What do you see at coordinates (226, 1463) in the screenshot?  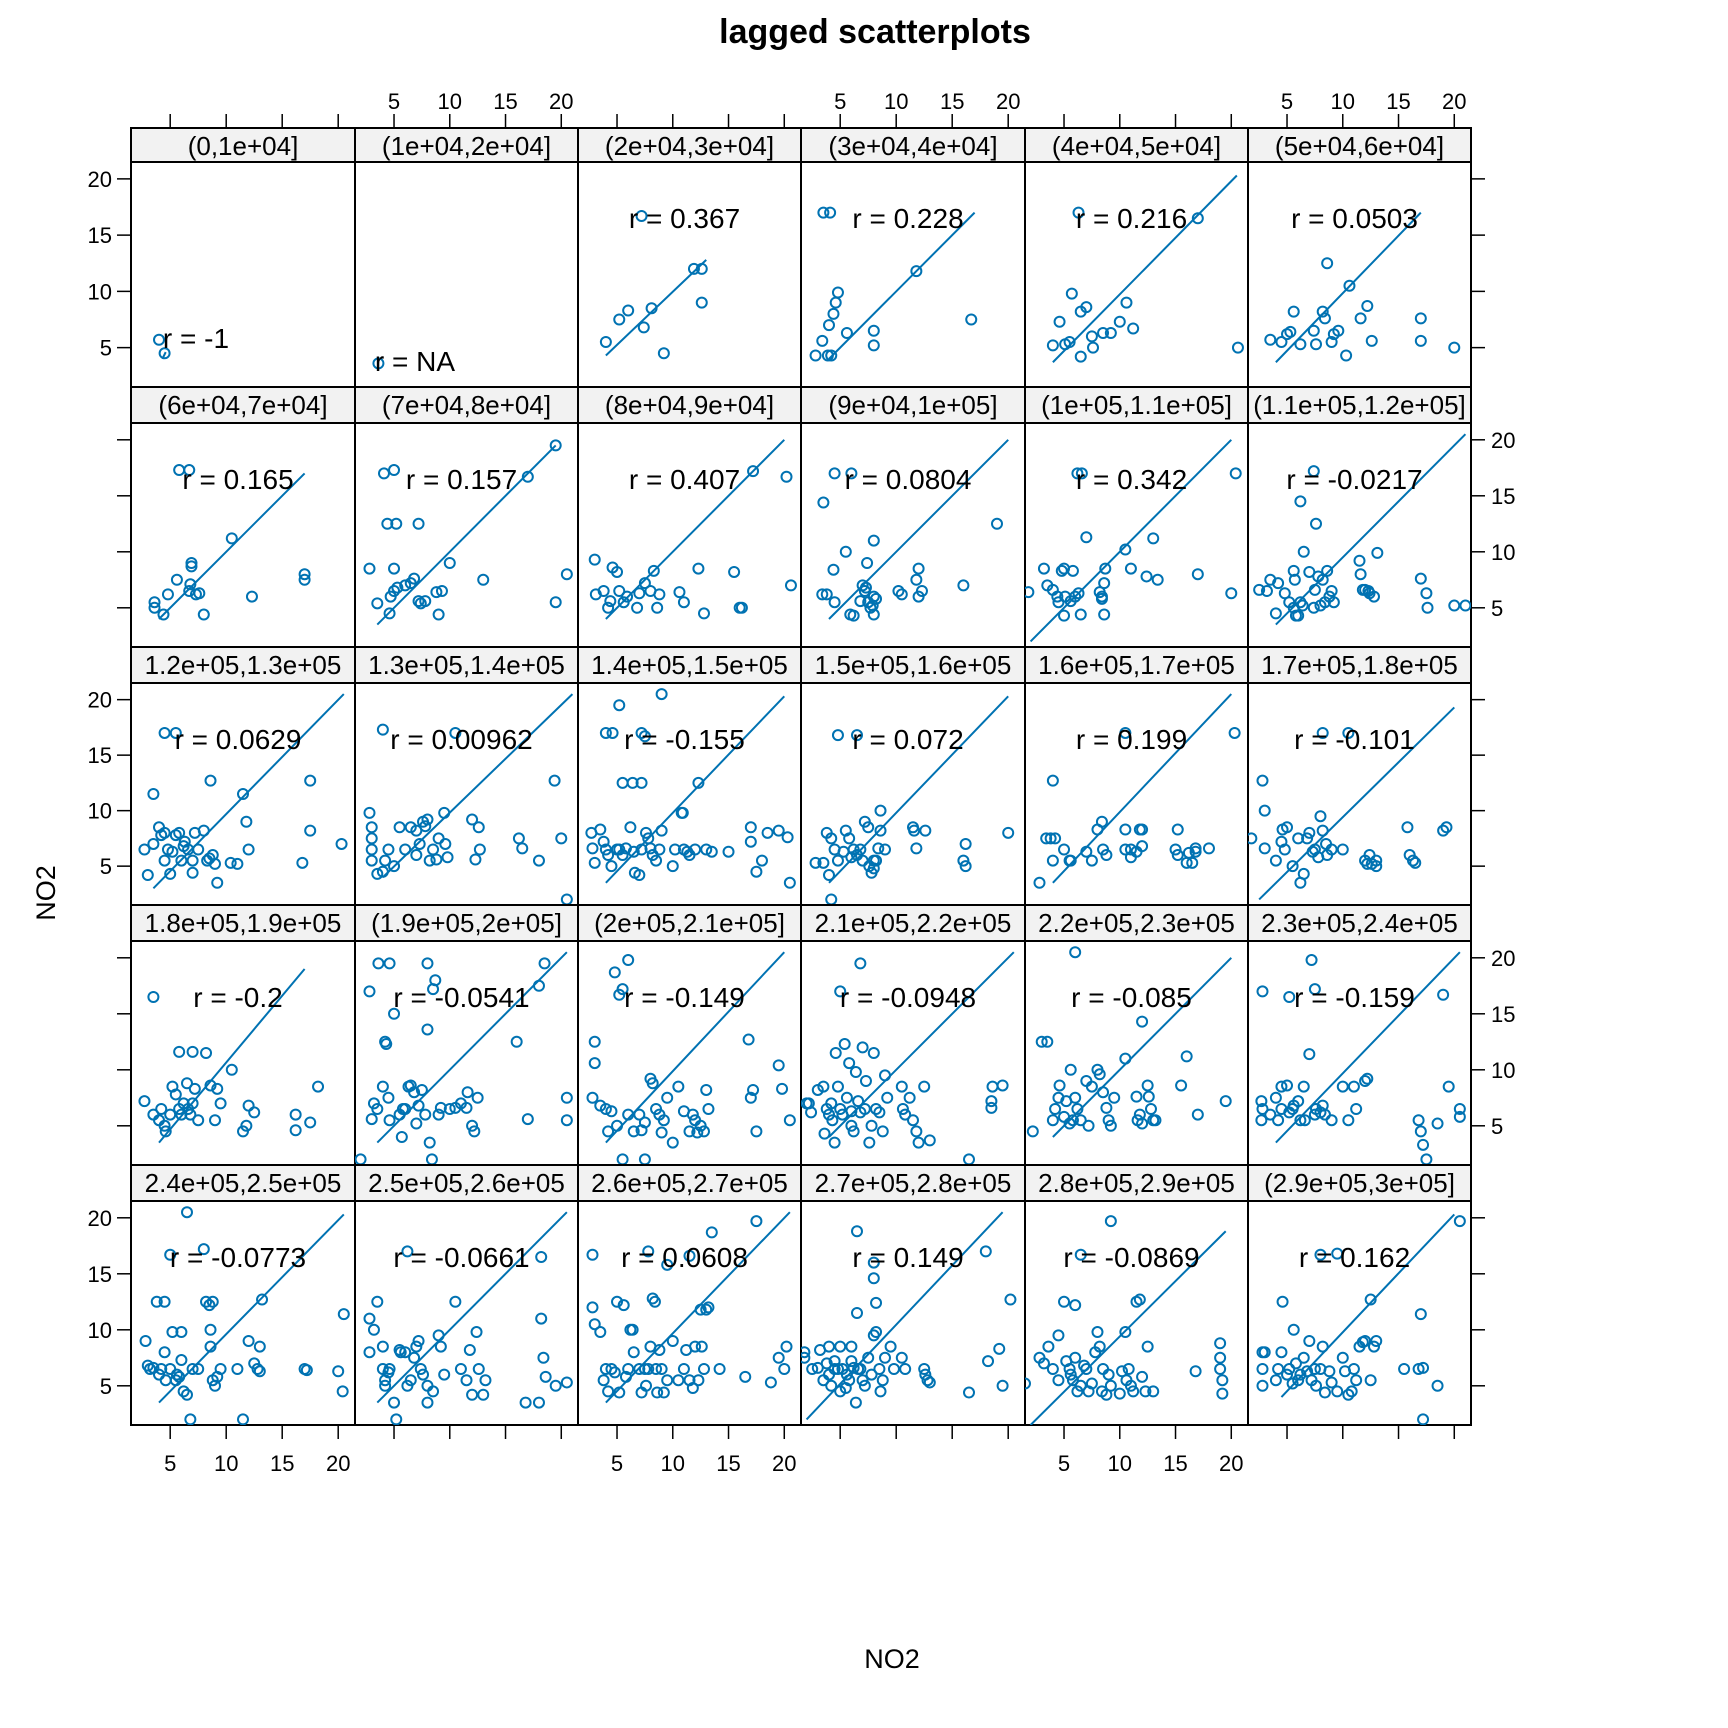 I see `x-tick-label-bottom: 10` at bounding box center [226, 1463].